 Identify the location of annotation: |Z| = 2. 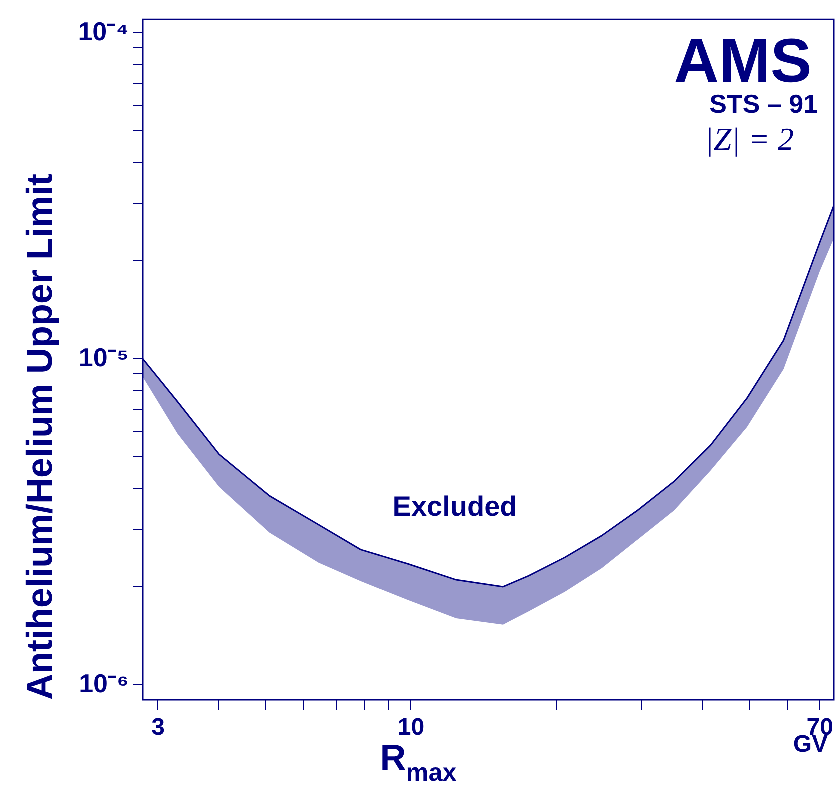
(749, 139).